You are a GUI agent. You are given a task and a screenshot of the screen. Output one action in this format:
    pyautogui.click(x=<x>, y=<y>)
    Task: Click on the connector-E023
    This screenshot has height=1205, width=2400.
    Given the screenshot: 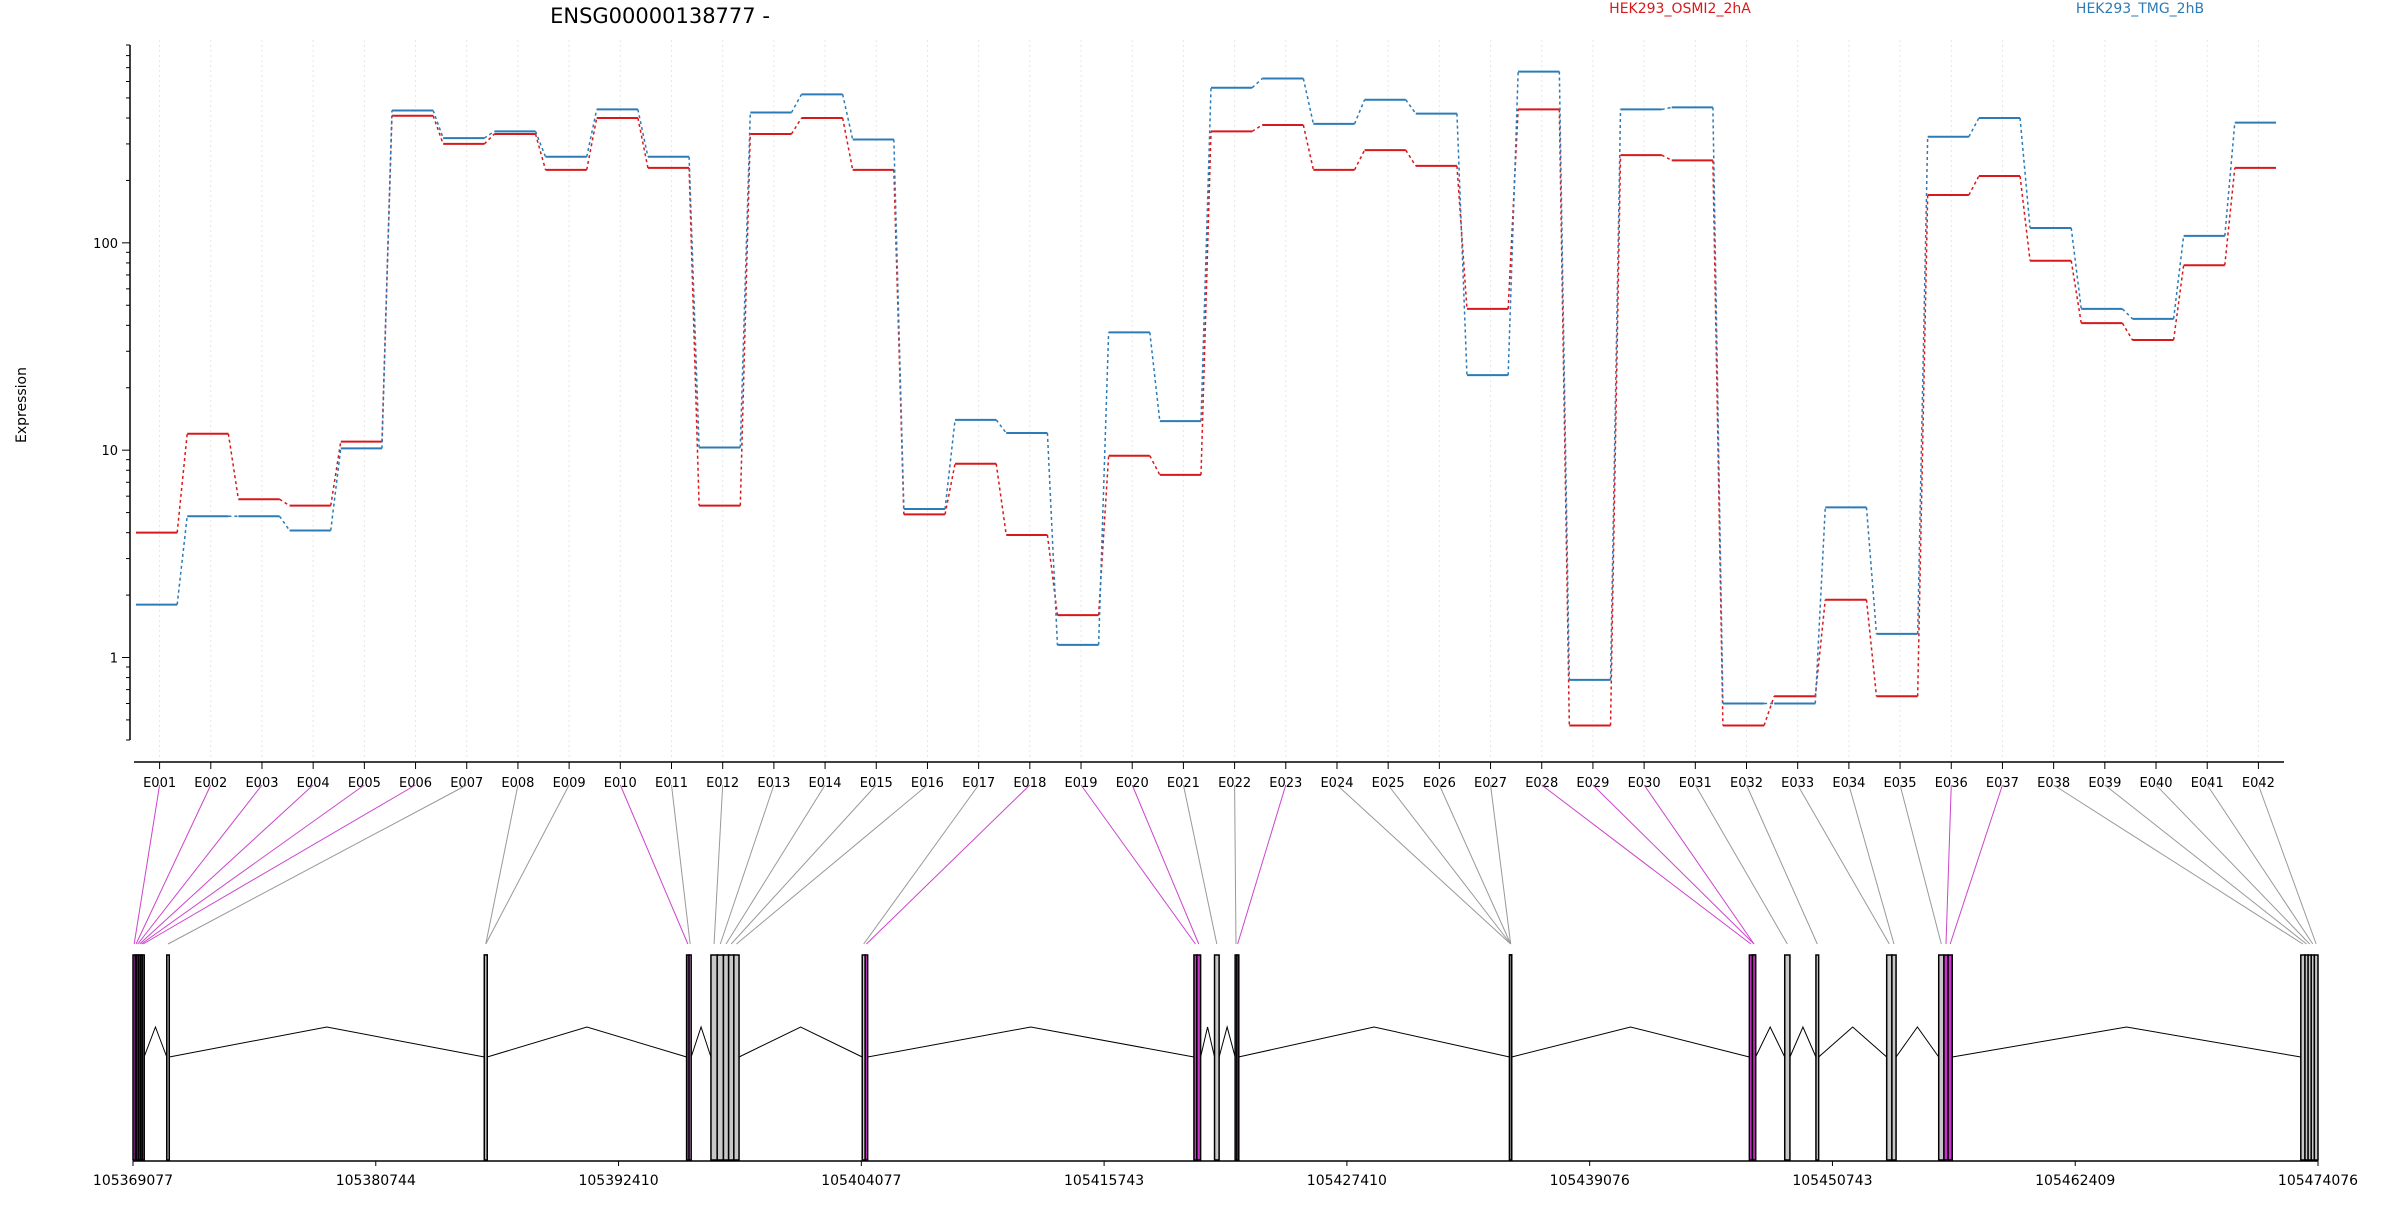 What is the action you would take?
    pyautogui.click(x=1262, y=864)
    